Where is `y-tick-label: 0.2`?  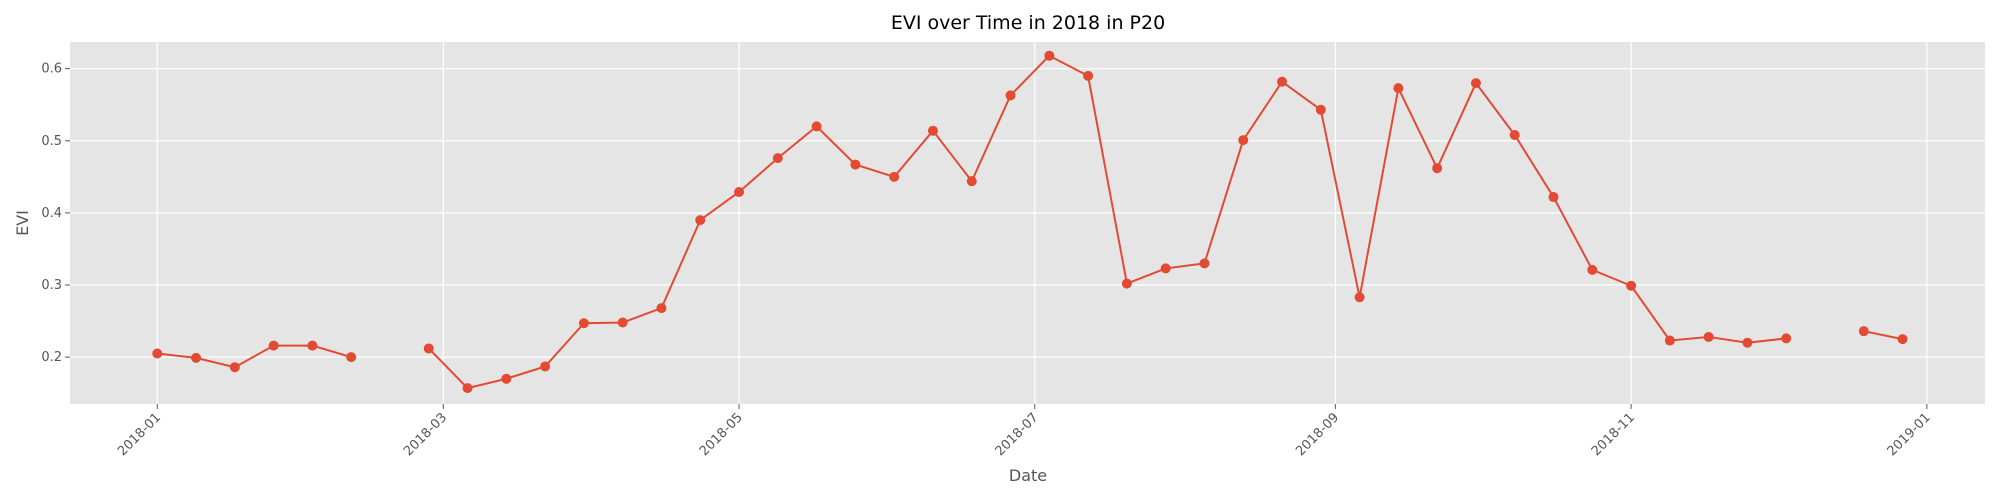
y-tick-label: 0.2 is located at coordinates (51, 357).